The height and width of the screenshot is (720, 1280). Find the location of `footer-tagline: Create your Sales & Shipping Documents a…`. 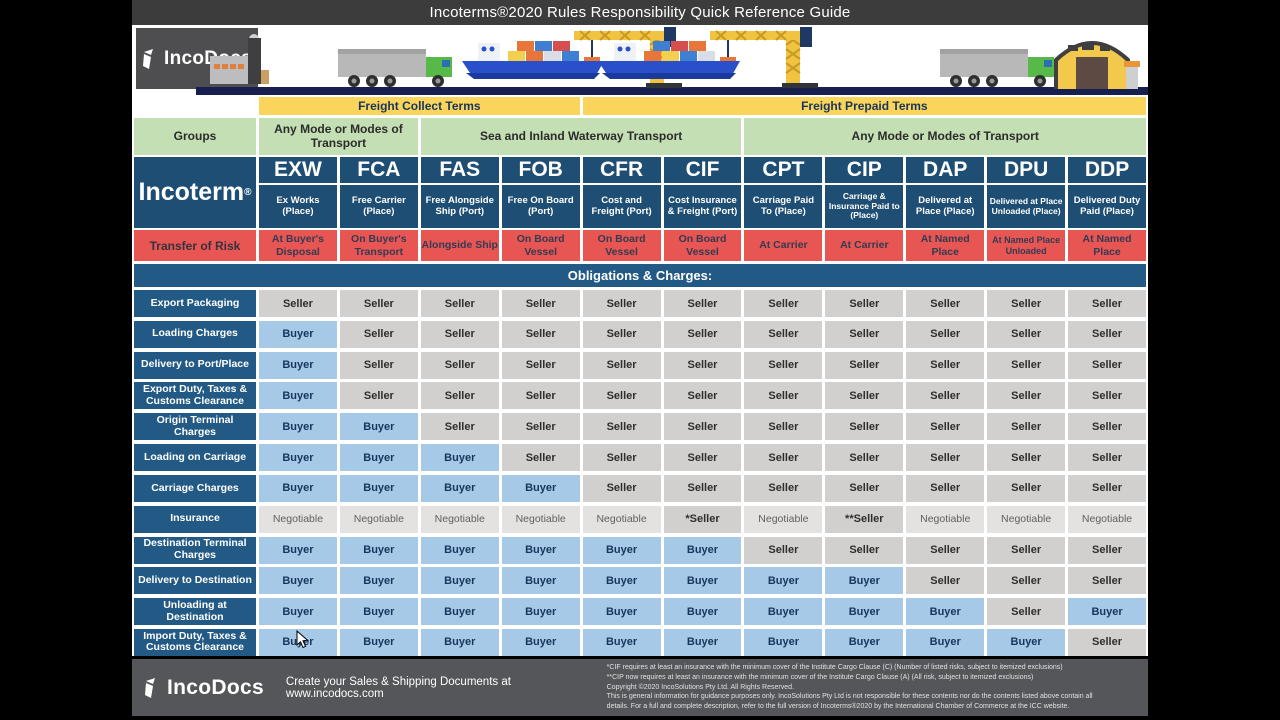

footer-tagline: Create your Sales & Shipping Documents a… is located at coordinates (398, 687).